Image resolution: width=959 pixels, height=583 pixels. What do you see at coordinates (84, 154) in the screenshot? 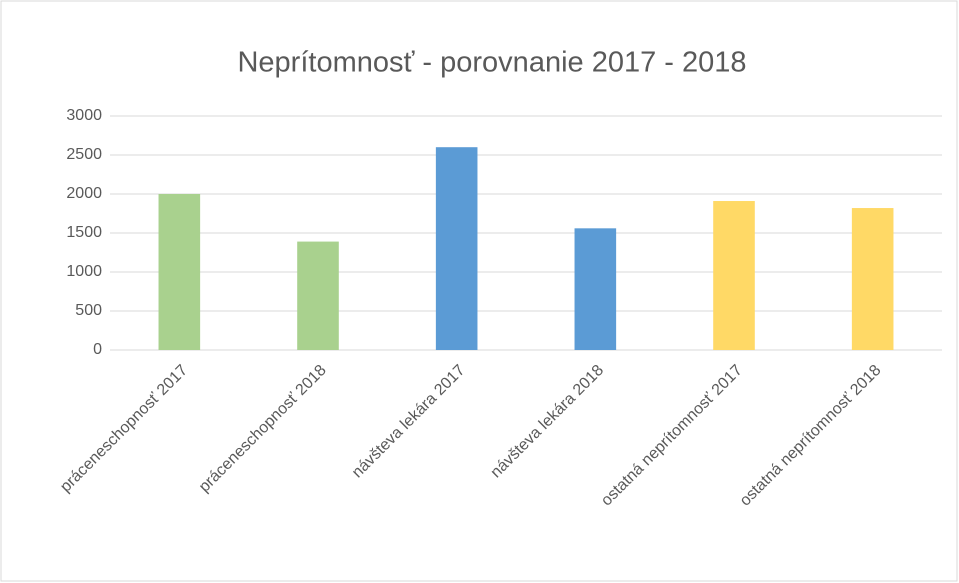
I see `y-tick-label: 2500` at bounding box center [84, 154].